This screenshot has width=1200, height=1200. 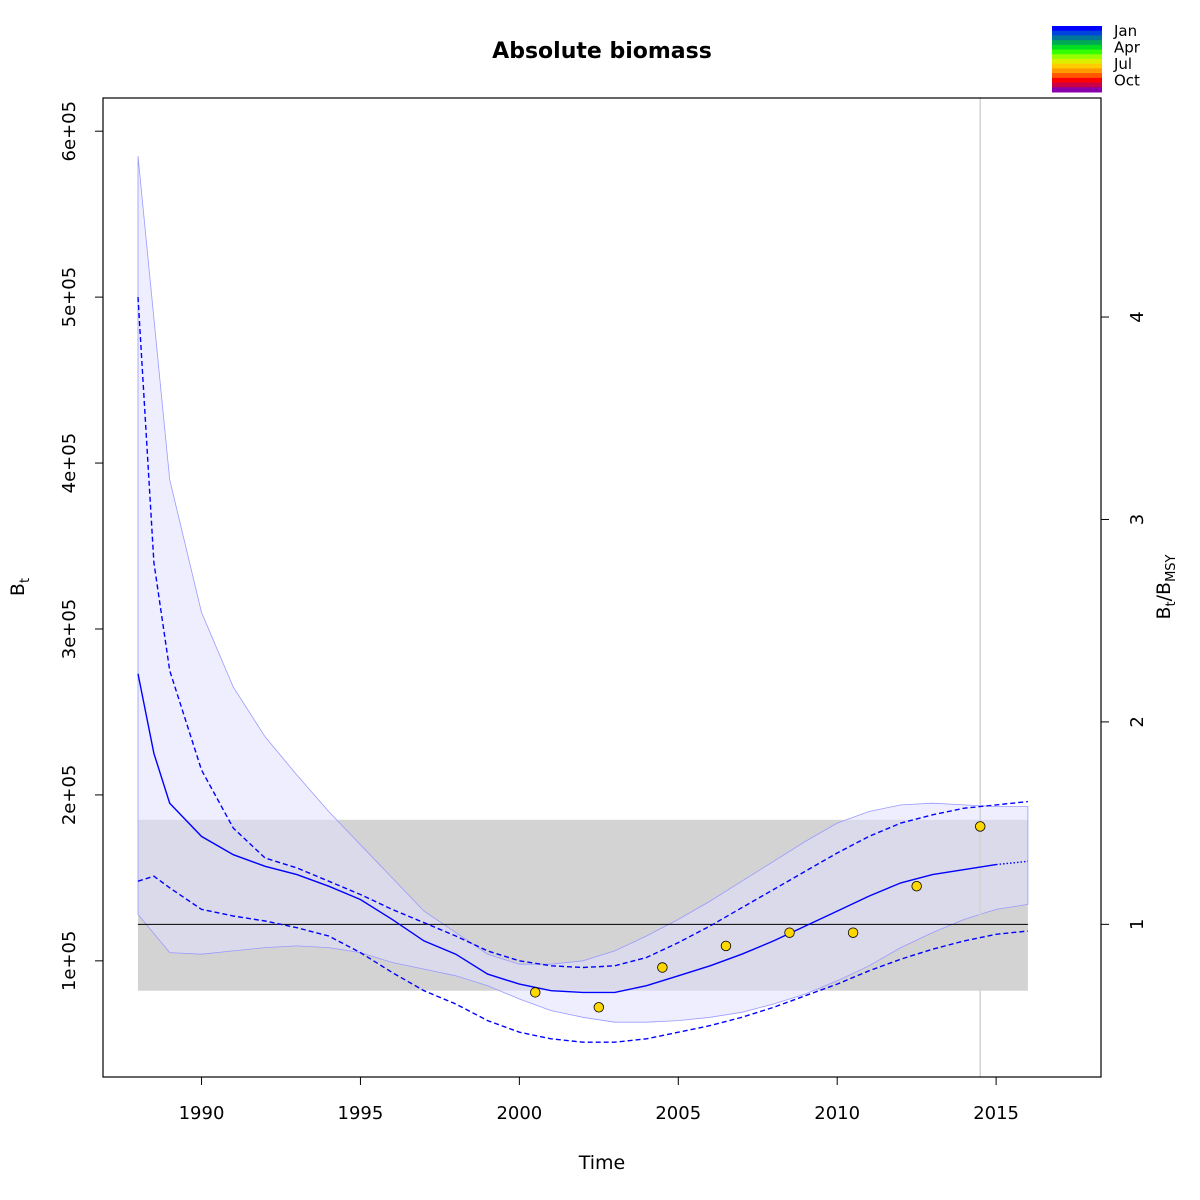 What do you see at coordinates (1137, 924) in the screenshot?
I see `y-right-tick-label: 1` at bounding box center [1137, 924].